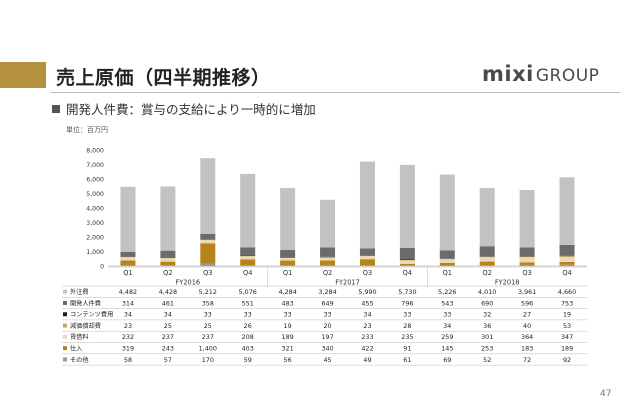 This screenshot has height=412, width=640. What do you see at coordinates (288, 360) in the screenshot?
I see `table-cell-value: 56` at bounding box center [288, 360].